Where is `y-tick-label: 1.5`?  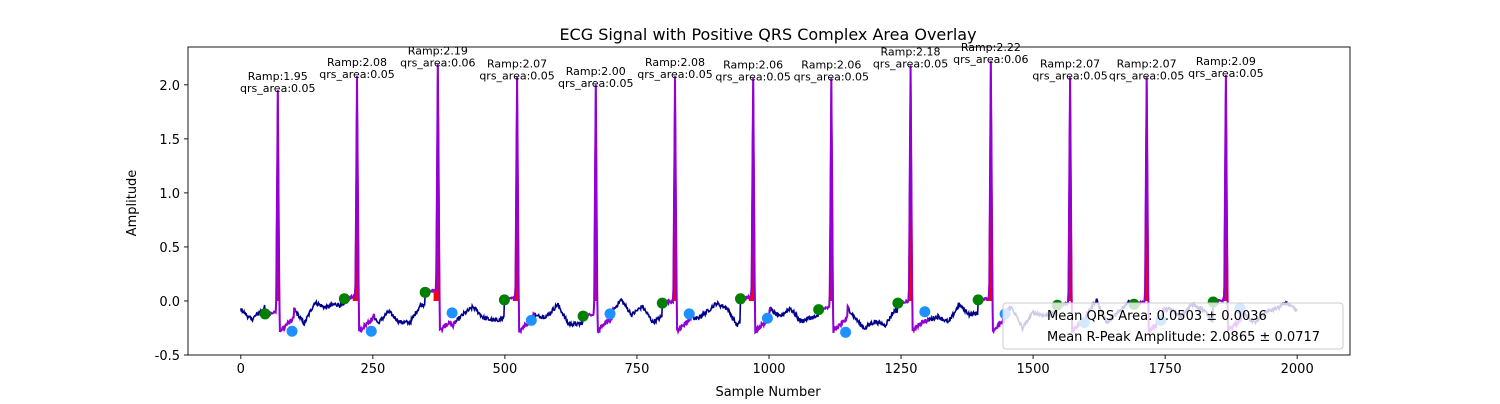
y-tick-label: 1.5 is located at coordinates (169, 140).